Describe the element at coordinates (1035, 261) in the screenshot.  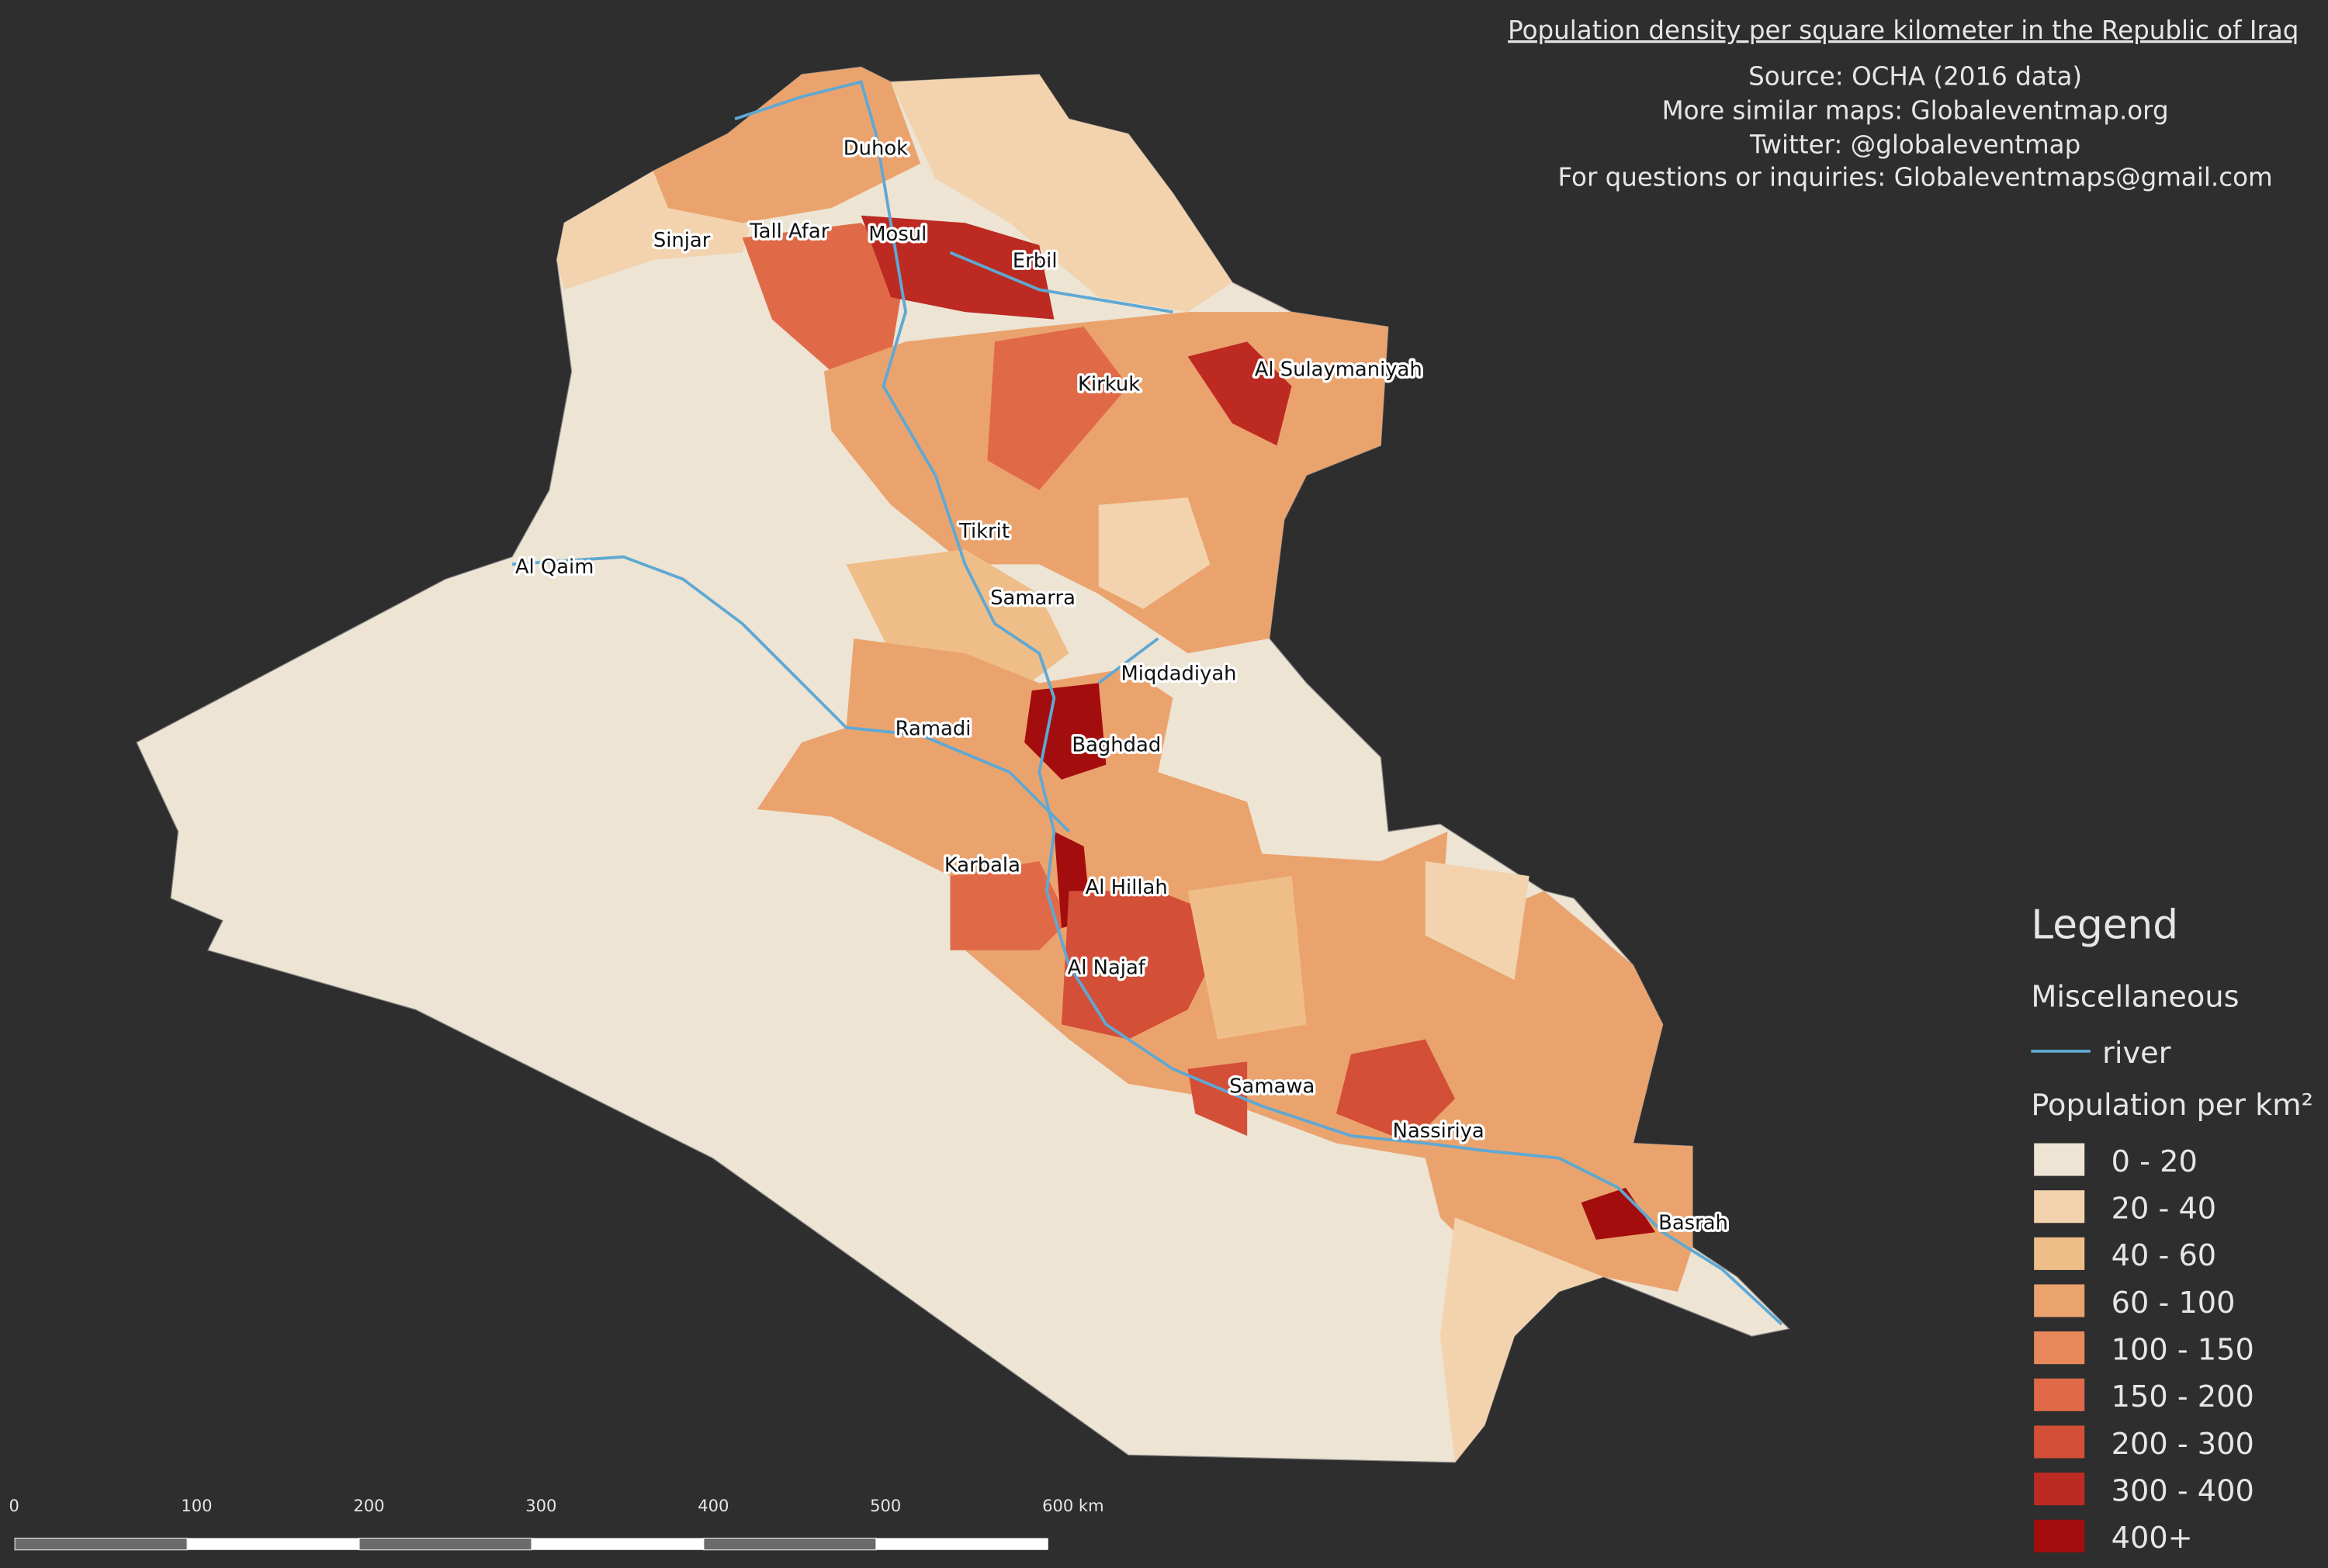
I see `city-label: Erbil` at that location.